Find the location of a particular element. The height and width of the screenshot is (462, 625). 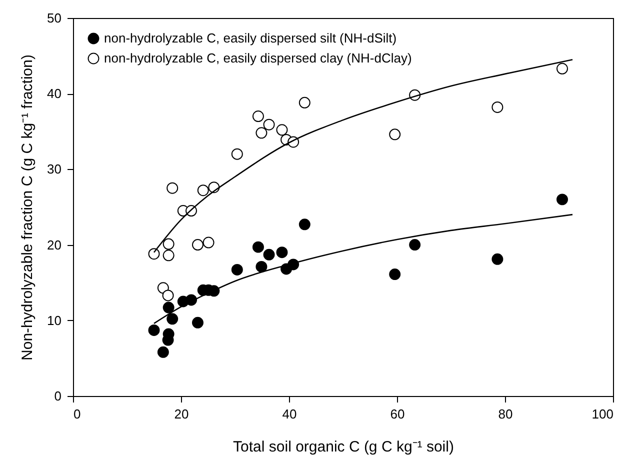

x-tick-label: 20 is located at coordinates (181, 414).